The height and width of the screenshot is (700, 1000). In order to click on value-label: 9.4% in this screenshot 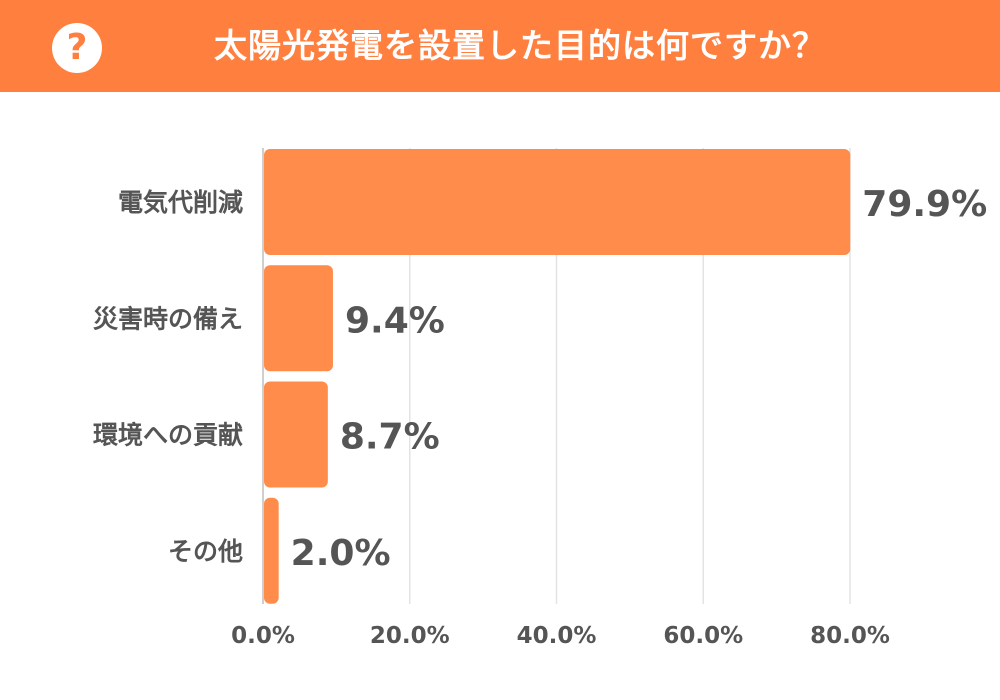, I will do `click(395, 320)`.